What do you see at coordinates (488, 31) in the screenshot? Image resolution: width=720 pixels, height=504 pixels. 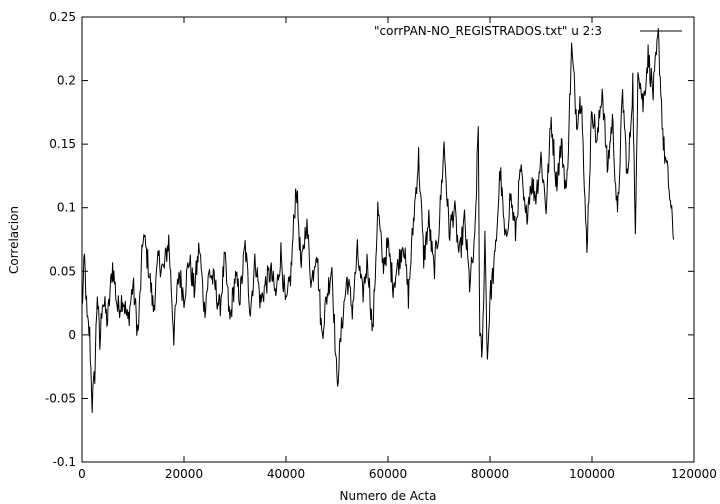 I see `legend-label: "corrPAN-NO_REGISTRADOS.txt" u 2:3` at bounding box center [488, 31].